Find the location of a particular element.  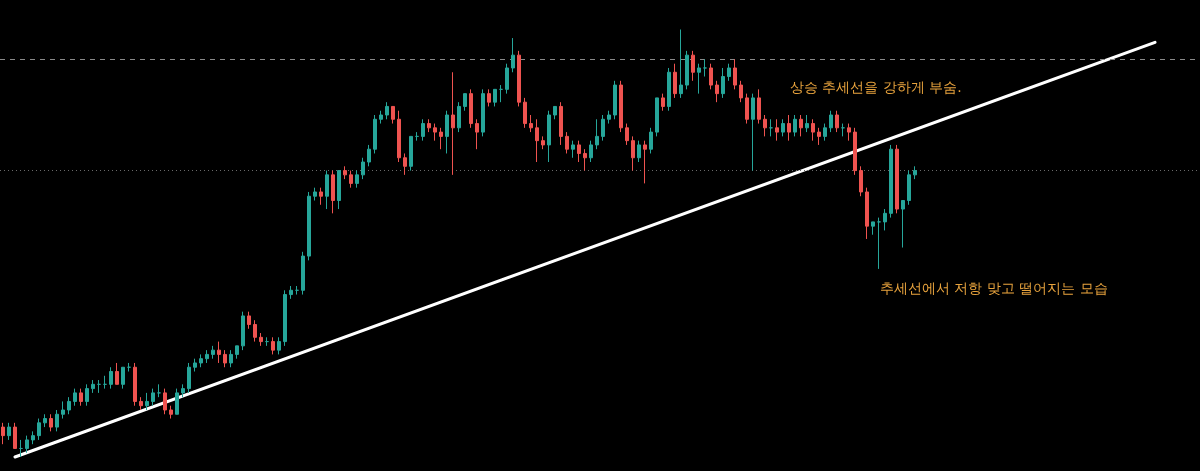

annotation: 추세선에서 저항 맞고 떨어지는 모습 is located at coordinates (994, 288).